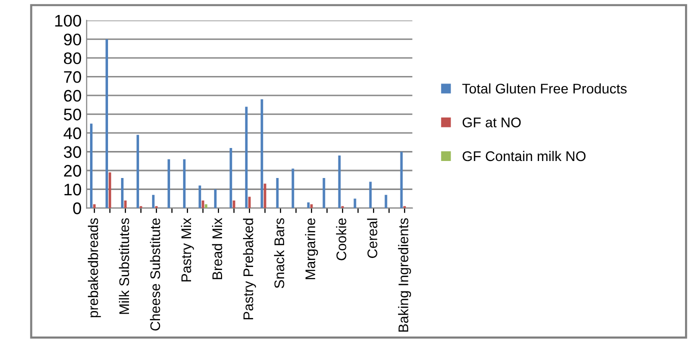  I want to click on y-tick-label: 30, so click(73, 152).